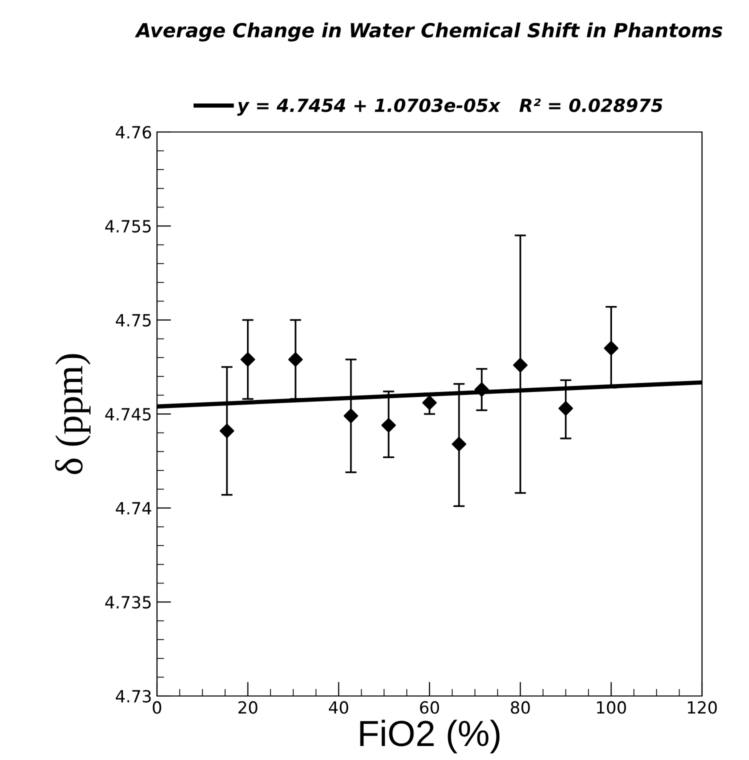  What do you see at coordinates (128, 226) in the screenshot?
I see `y-tick-label: 4.755` at bounding box center [128, 226].